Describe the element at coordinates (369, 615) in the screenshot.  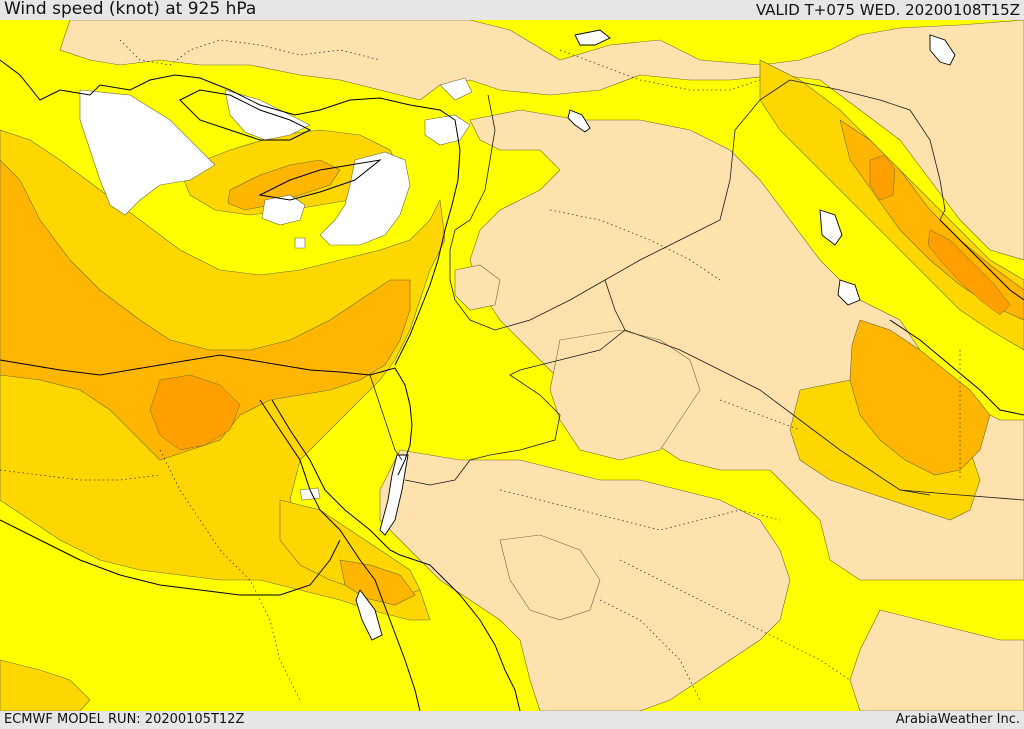
I see `red-sea-islands` at that location.